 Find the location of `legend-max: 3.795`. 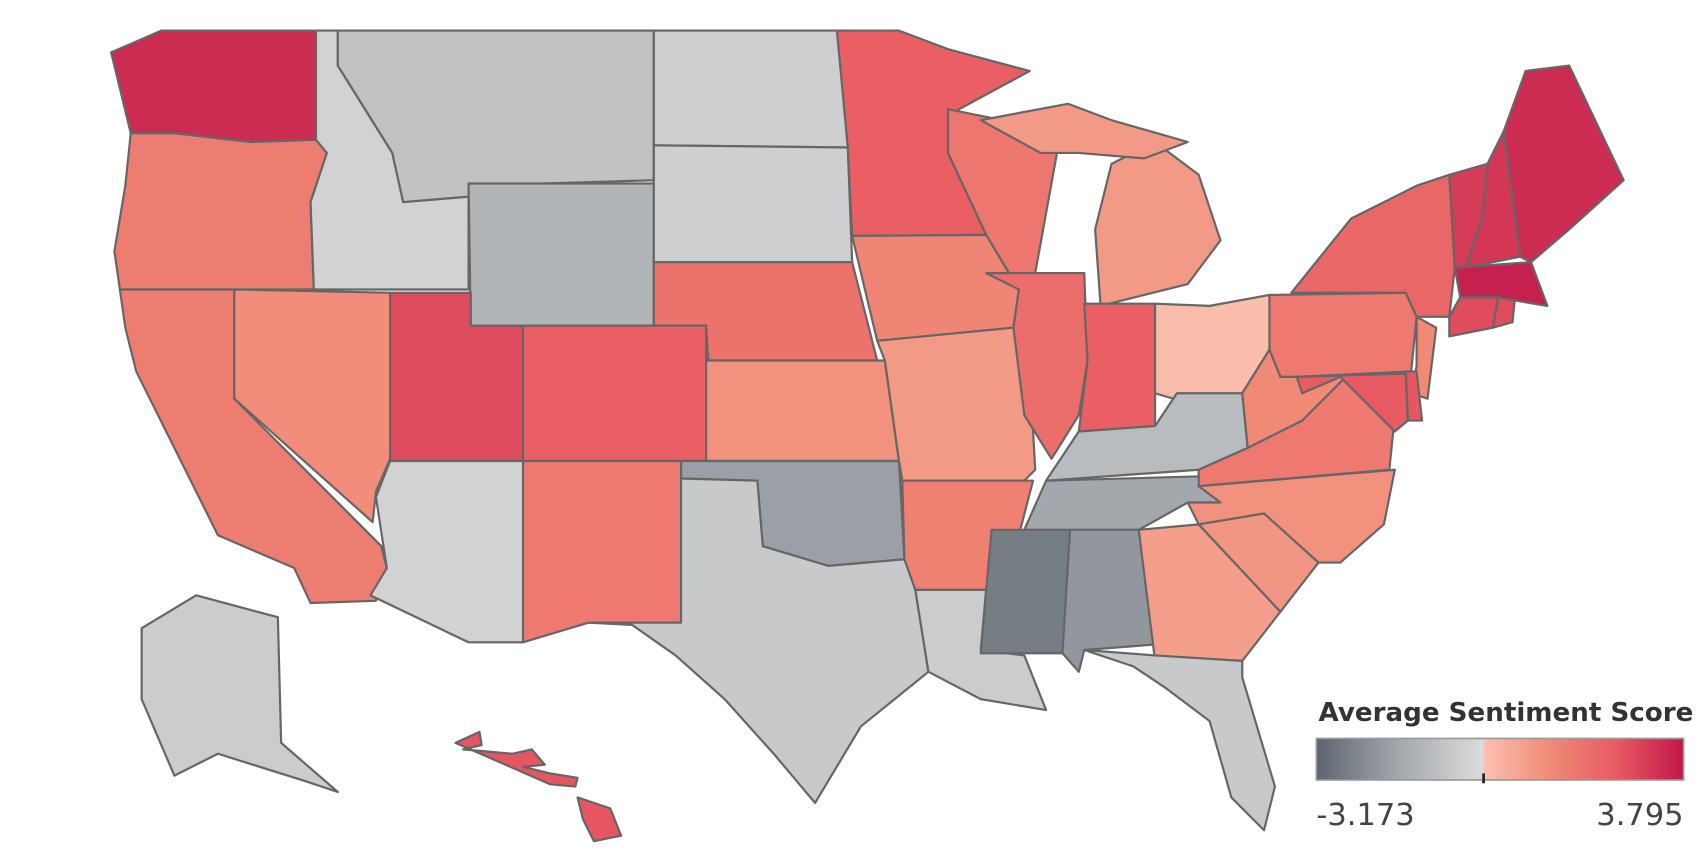

legend-max: 3.795 is located at coordinates (1639, 815).